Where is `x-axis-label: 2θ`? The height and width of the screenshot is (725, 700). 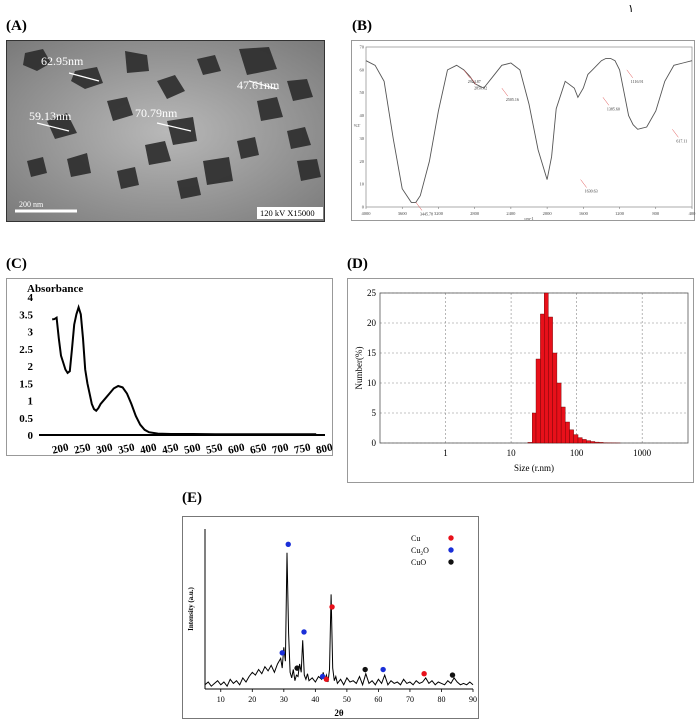 x-axis-label: 2θ is located at coordinates (339, 713).